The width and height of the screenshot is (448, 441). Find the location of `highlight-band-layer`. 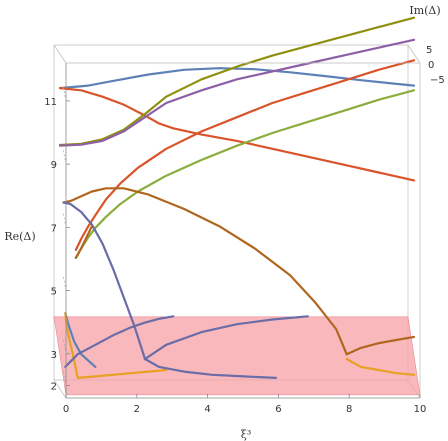

highlight-band-layer is located at coordinates (237, 356).